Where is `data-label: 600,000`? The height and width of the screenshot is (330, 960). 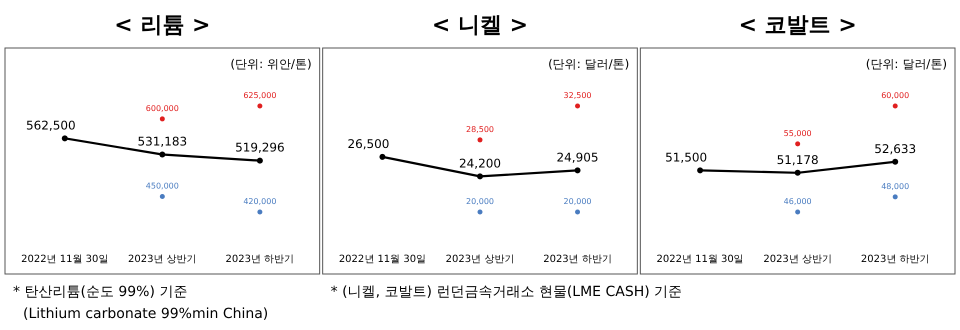
data-label: 600,000 is located at coordinates (162, 108).